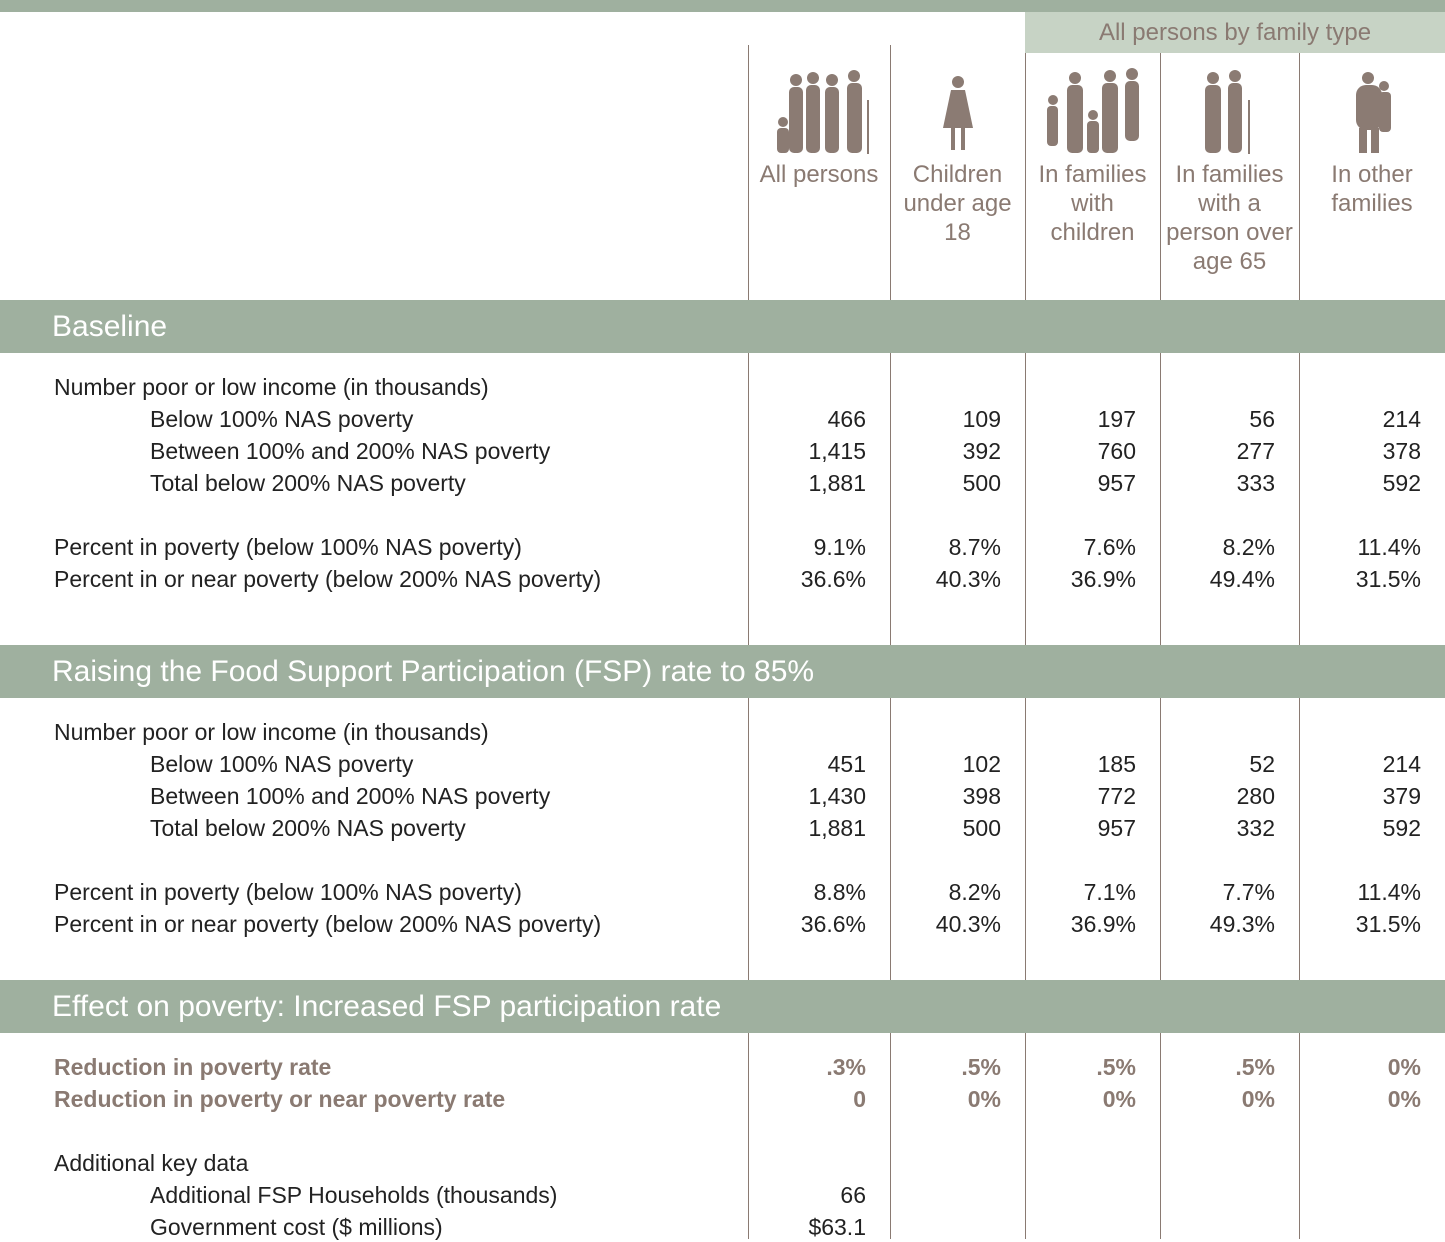  I want to click on cell-value: 333, so click(1255, 483).